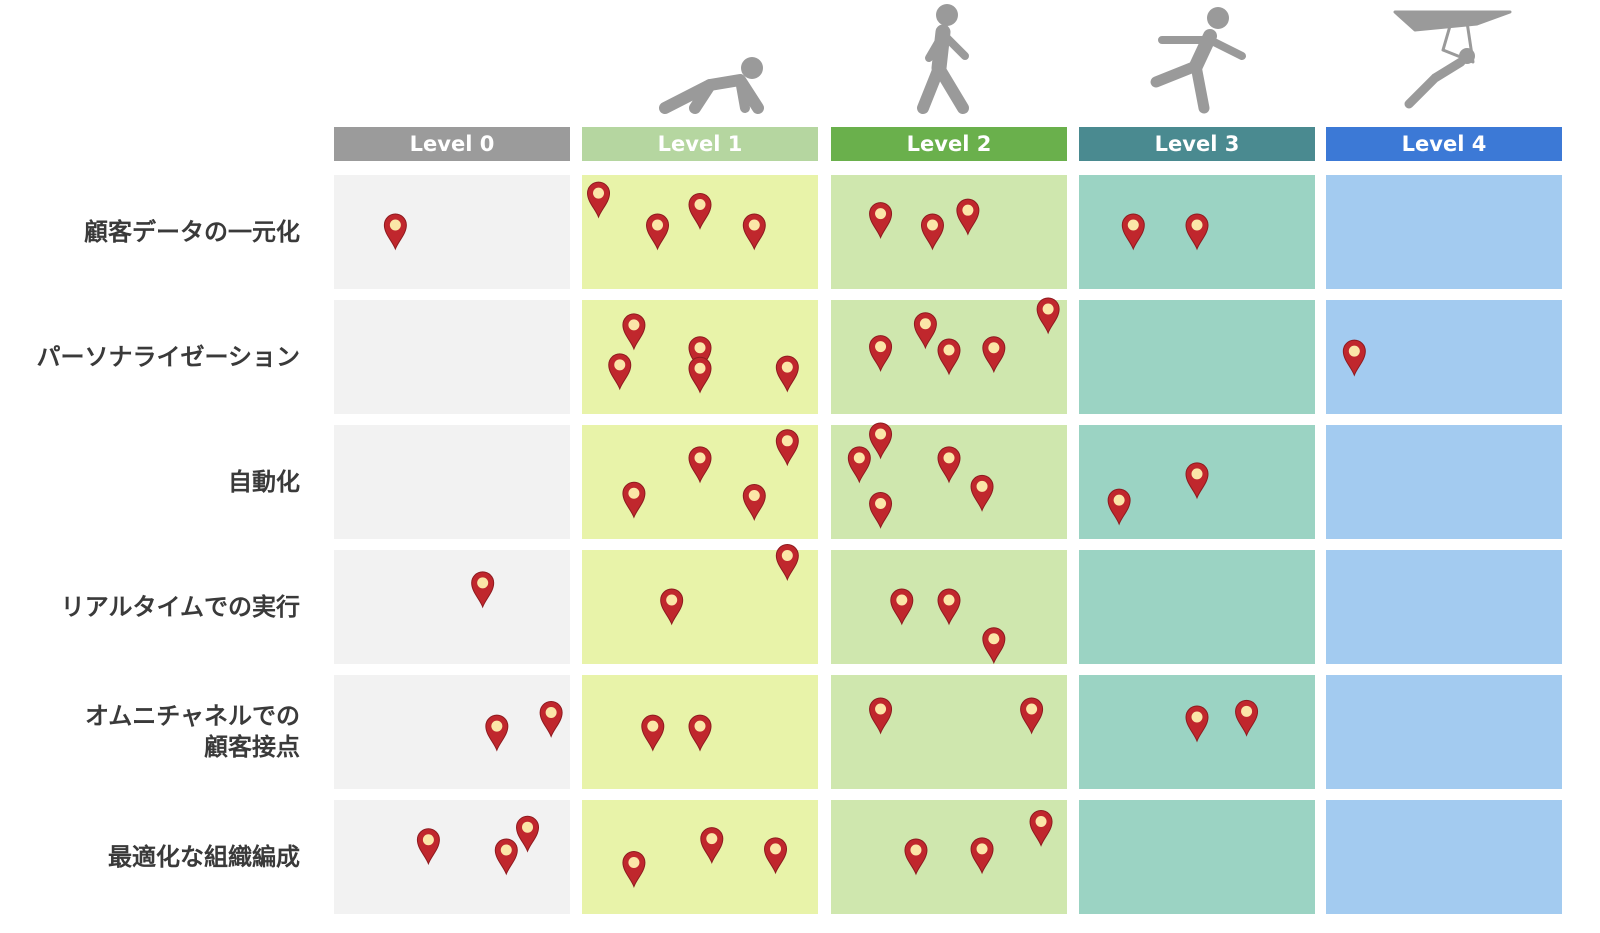 This screenshot has width=1600, height=933. What do you see at coordinates (1198, 60) in the screenshot?
I see `running-person-icon` at bounding box center [1198, 60].